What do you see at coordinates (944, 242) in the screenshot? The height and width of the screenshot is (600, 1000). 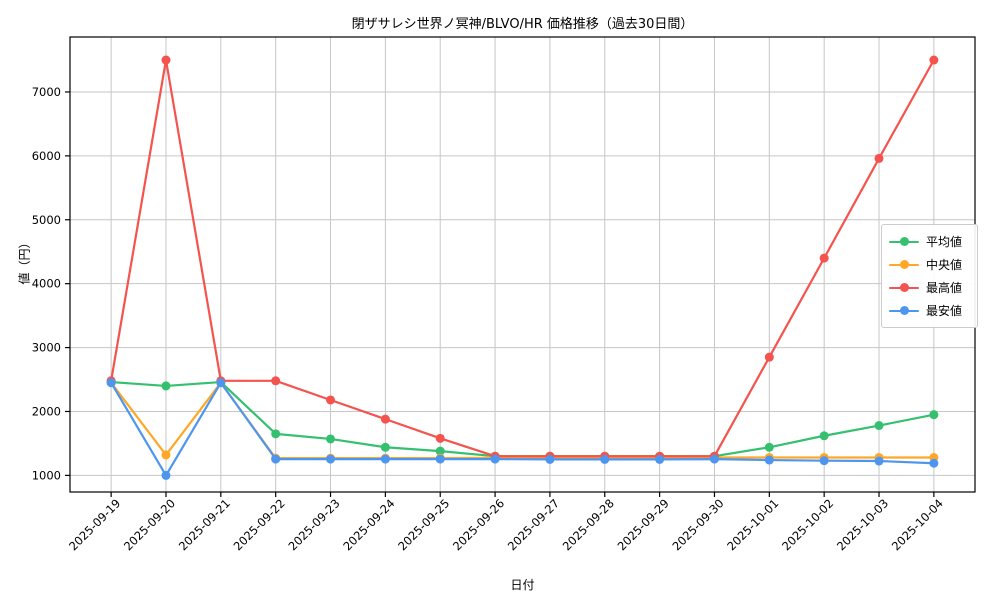 I see `legend-label-average: 平均値` at bounding box center [944, 242].